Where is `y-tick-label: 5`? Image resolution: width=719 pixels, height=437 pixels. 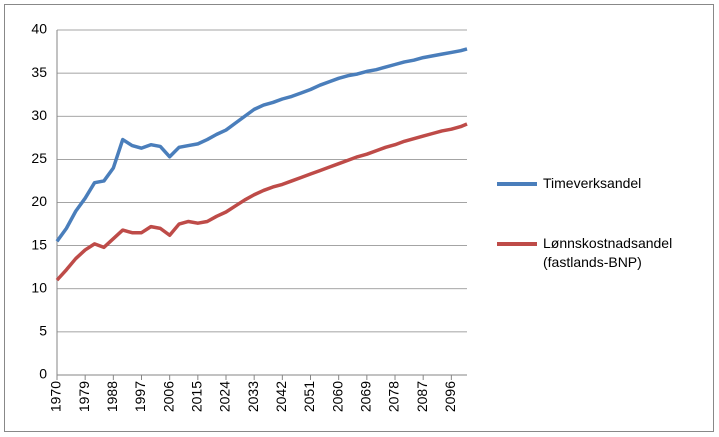
y-tick-label: 5 is located at coordinates (43, 331).